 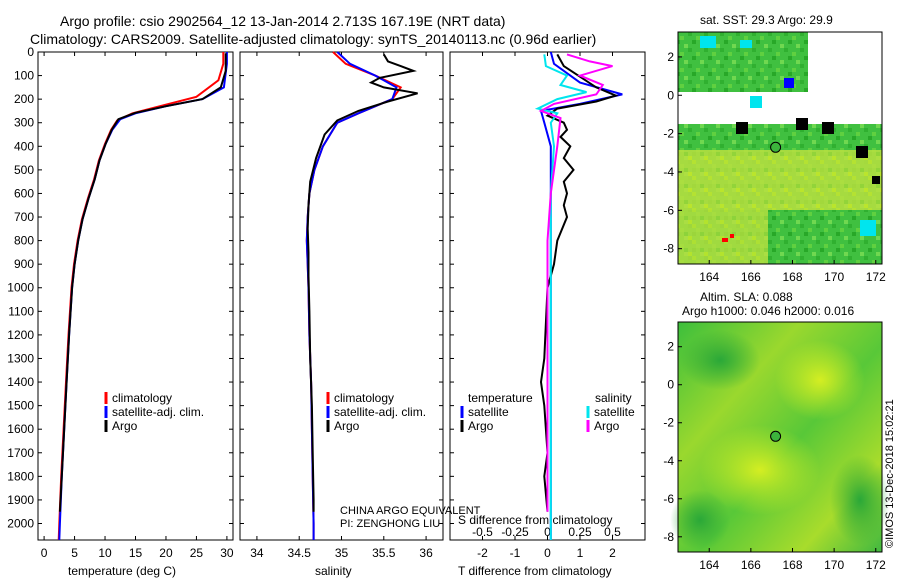 What do you see at coordinates (20, 476) in the screenshot?
I see `pressure-tick-label: 1800` at bounding box center [20, 476].